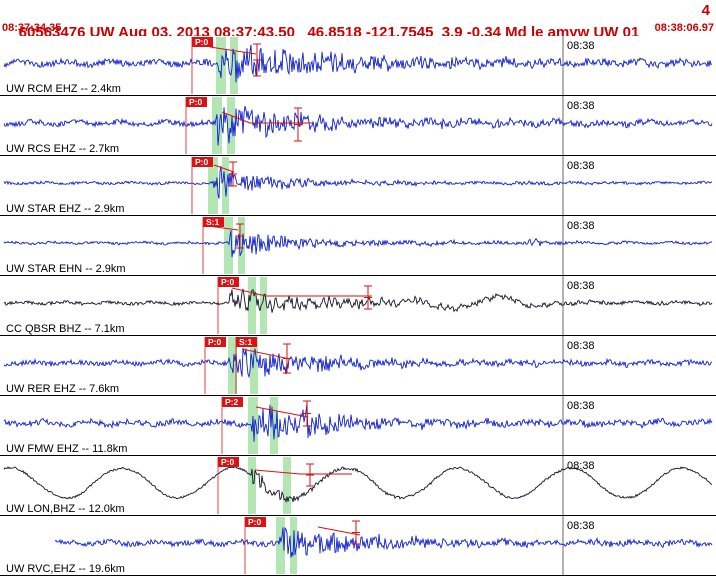 This screenshot has width=716, height=578. I want to click on trace-row: 08:38 P:0 CC QBSR BHZ -- 7.1km, so click(358, 306).